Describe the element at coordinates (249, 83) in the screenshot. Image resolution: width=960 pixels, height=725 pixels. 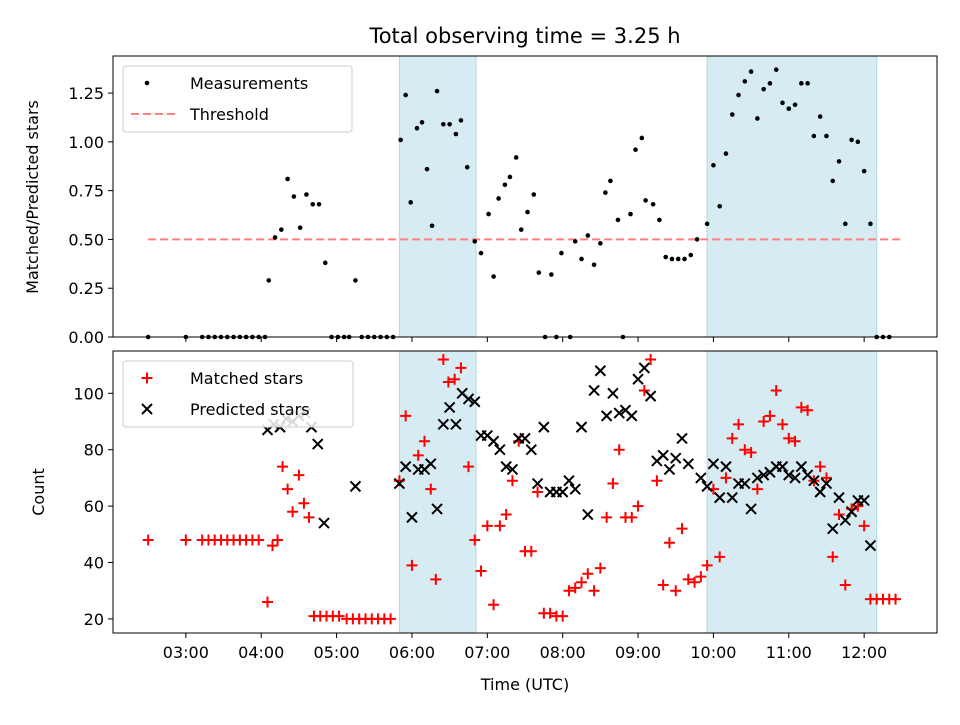
I see `legend-label: Measurements` at that location.